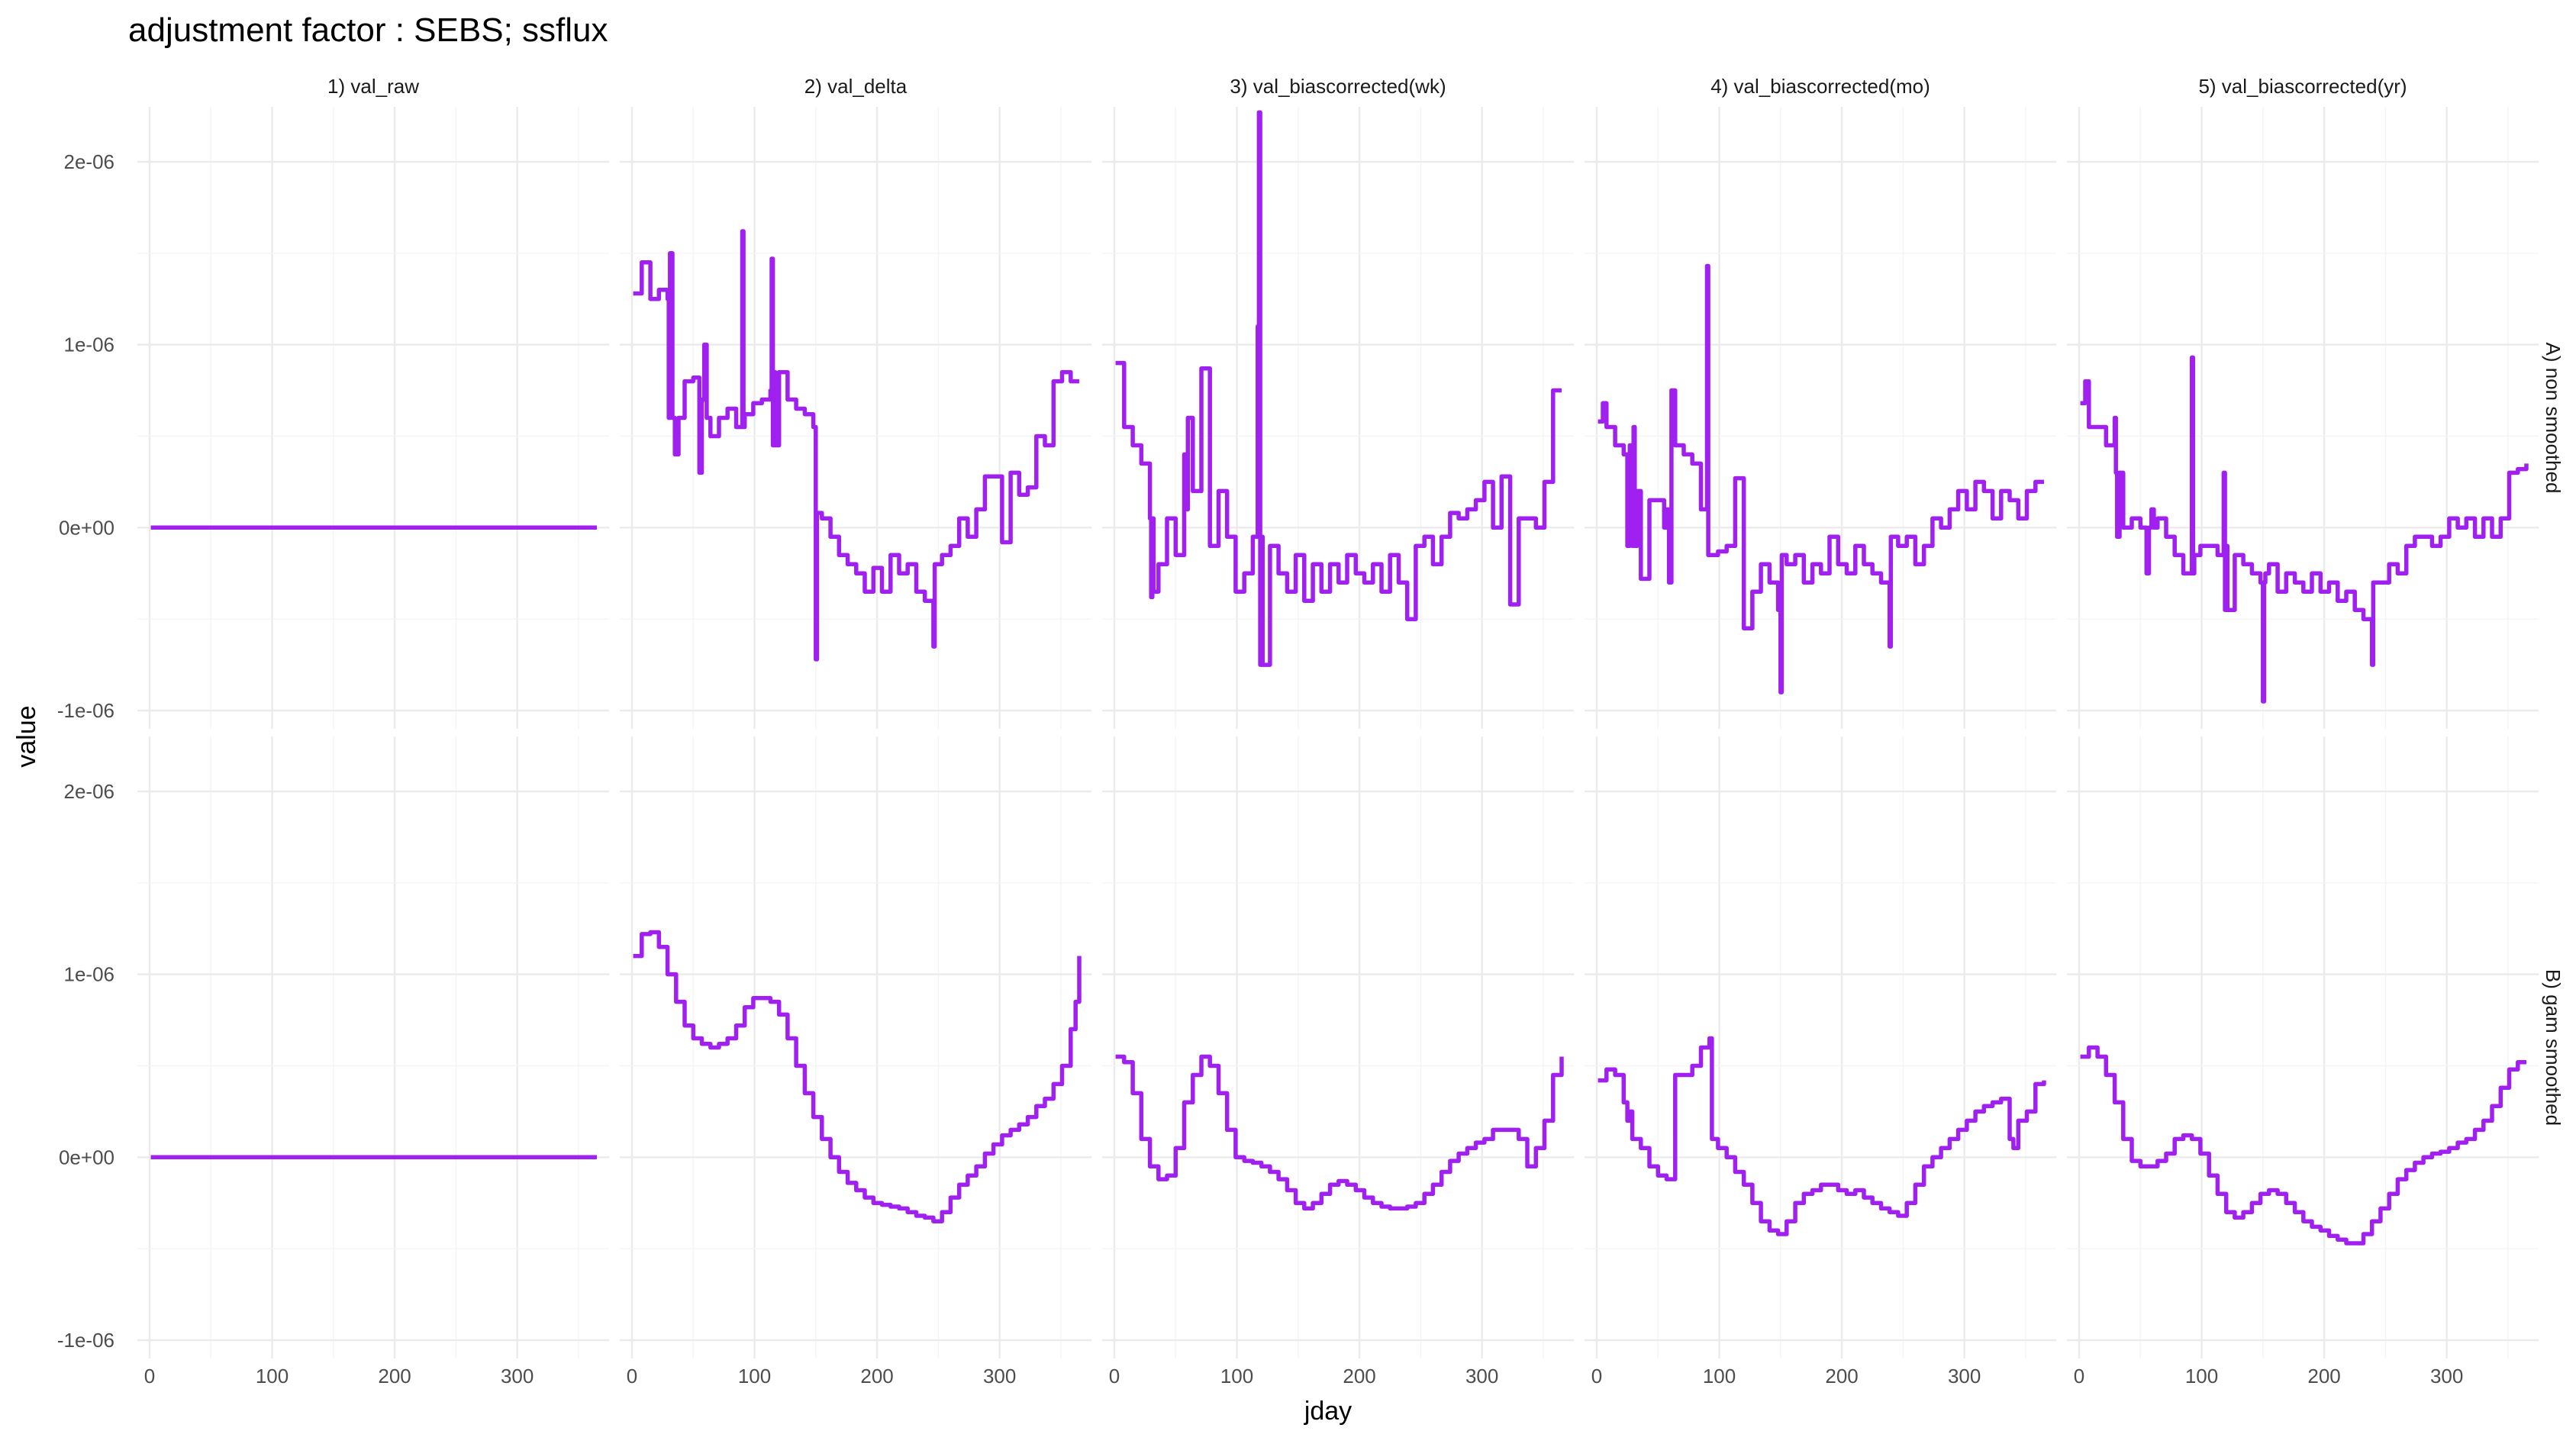 The width and height of the screenshot is (2576, 1431). What do you see at coordinates (2303, 1145) in the screenshot?
I see `series-line-r1-c4` at bounding box center [2303, 1145].